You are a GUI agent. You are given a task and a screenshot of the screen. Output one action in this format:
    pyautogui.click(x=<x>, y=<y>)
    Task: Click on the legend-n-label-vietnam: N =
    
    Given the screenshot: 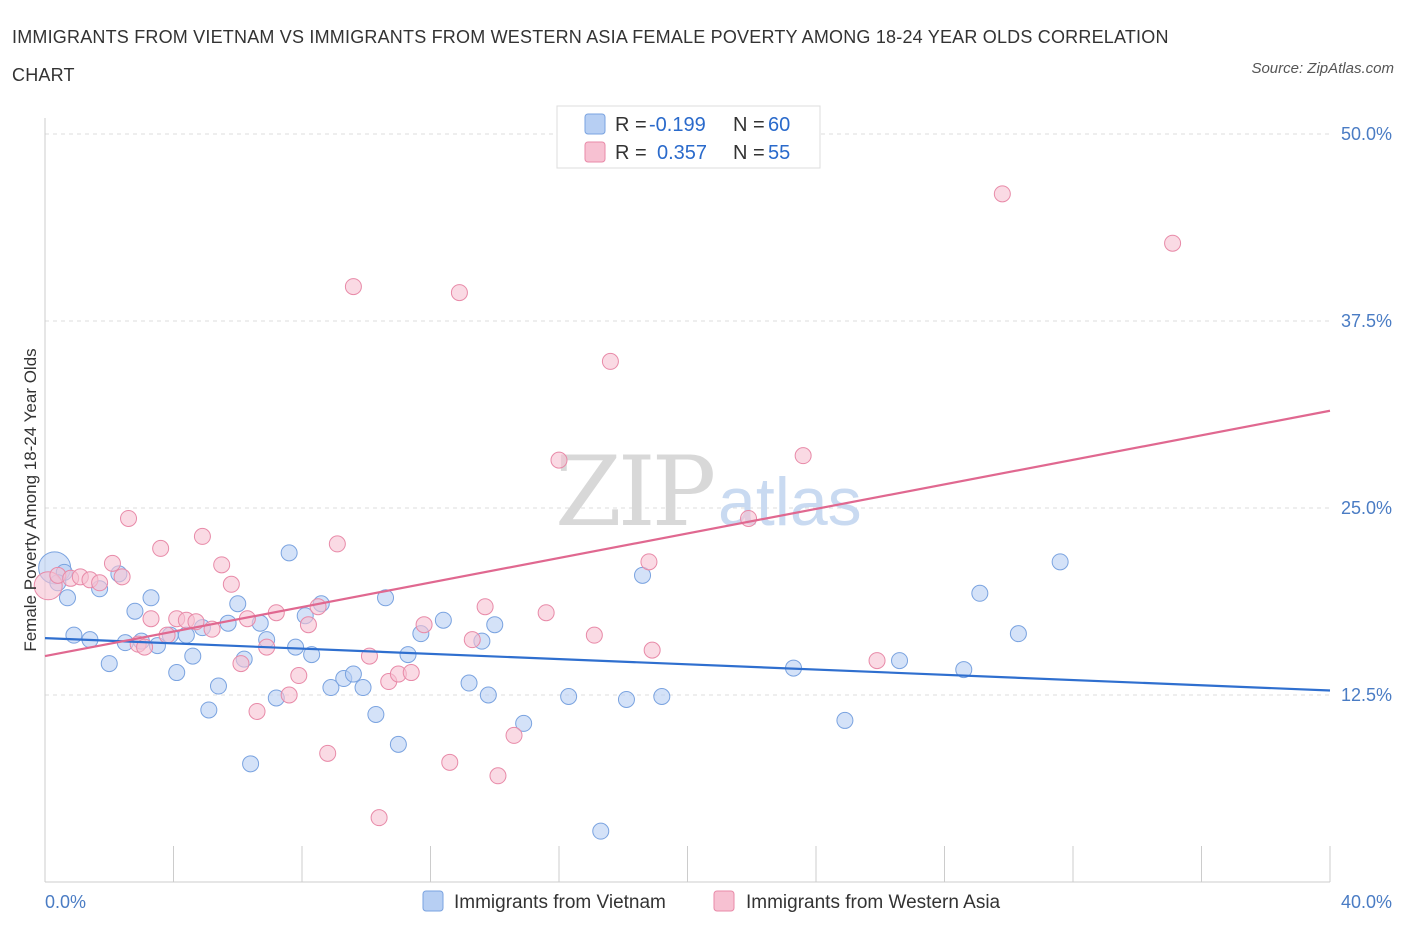 What is the action you would take?
    pyautogui.click(x=749, y=125)
    